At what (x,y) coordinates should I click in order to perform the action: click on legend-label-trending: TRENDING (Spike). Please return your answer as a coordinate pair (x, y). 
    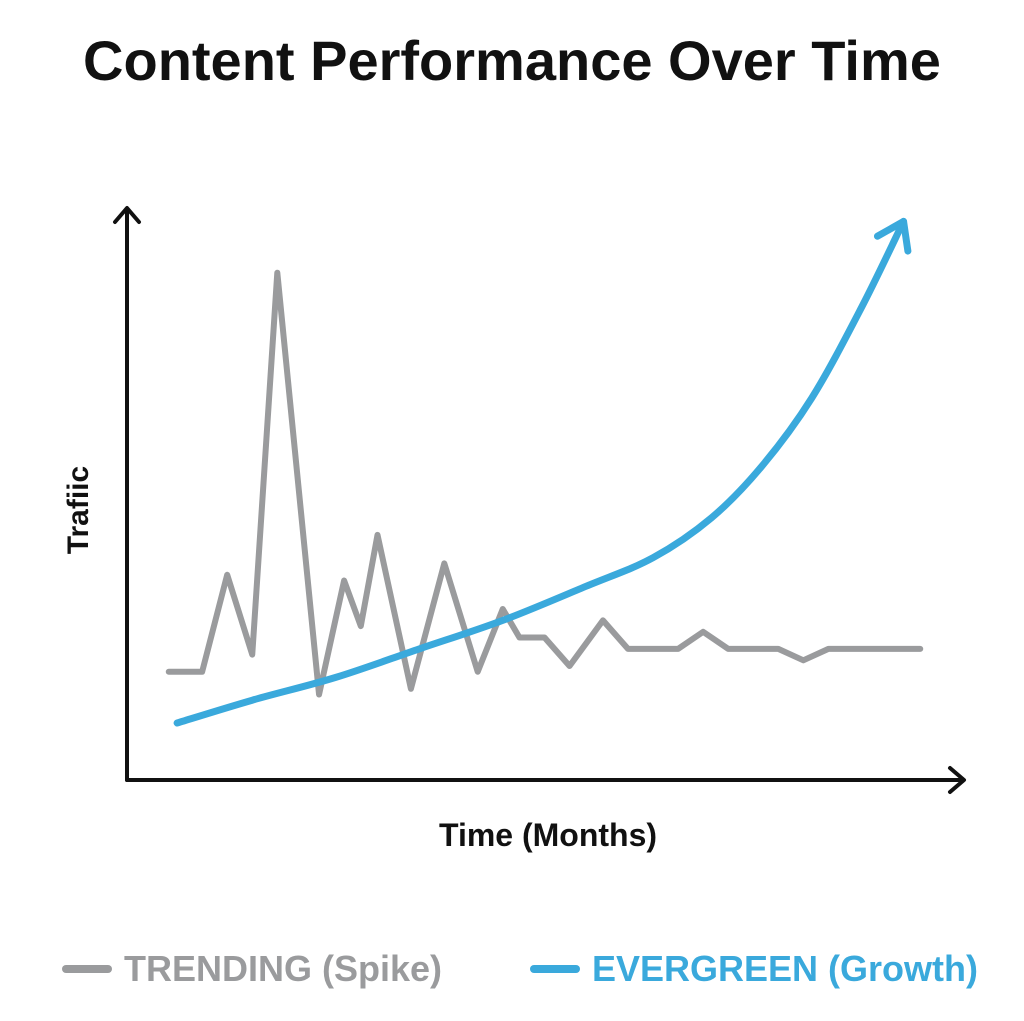
    Looking at the image, I should click on (283, 968).